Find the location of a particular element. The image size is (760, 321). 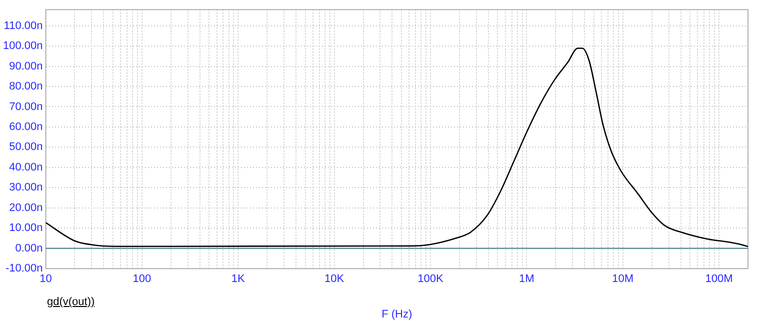

y-tick-label: 40.00n is located at coordinates (26, 167).